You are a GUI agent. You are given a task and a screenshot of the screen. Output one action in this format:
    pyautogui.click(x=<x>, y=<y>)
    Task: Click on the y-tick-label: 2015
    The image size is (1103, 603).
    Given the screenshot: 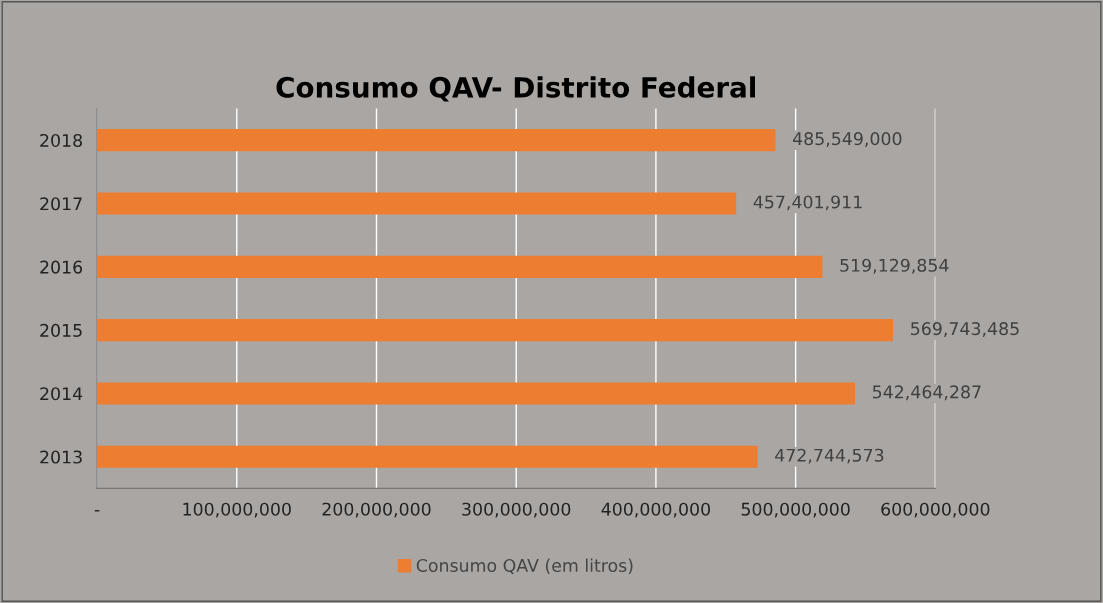 What is the action you would take?
    pyautogui.click(x=61, y=330)
    